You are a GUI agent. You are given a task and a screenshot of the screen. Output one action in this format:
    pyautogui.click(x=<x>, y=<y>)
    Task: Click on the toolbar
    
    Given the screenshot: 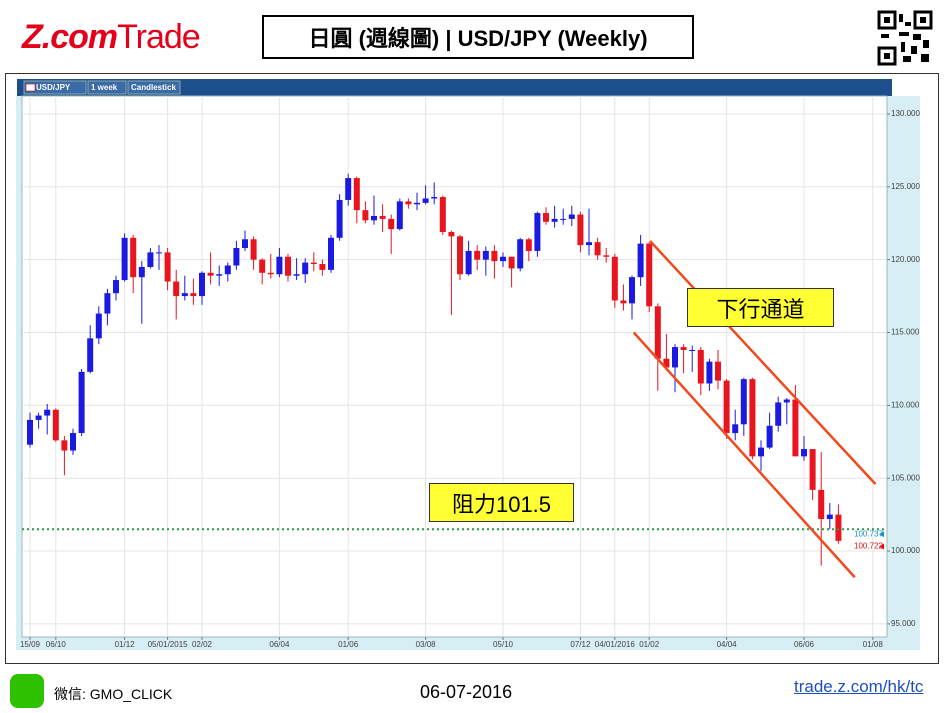 What is the action you would take?
    pyautogui.click(x=454, y=87)
    